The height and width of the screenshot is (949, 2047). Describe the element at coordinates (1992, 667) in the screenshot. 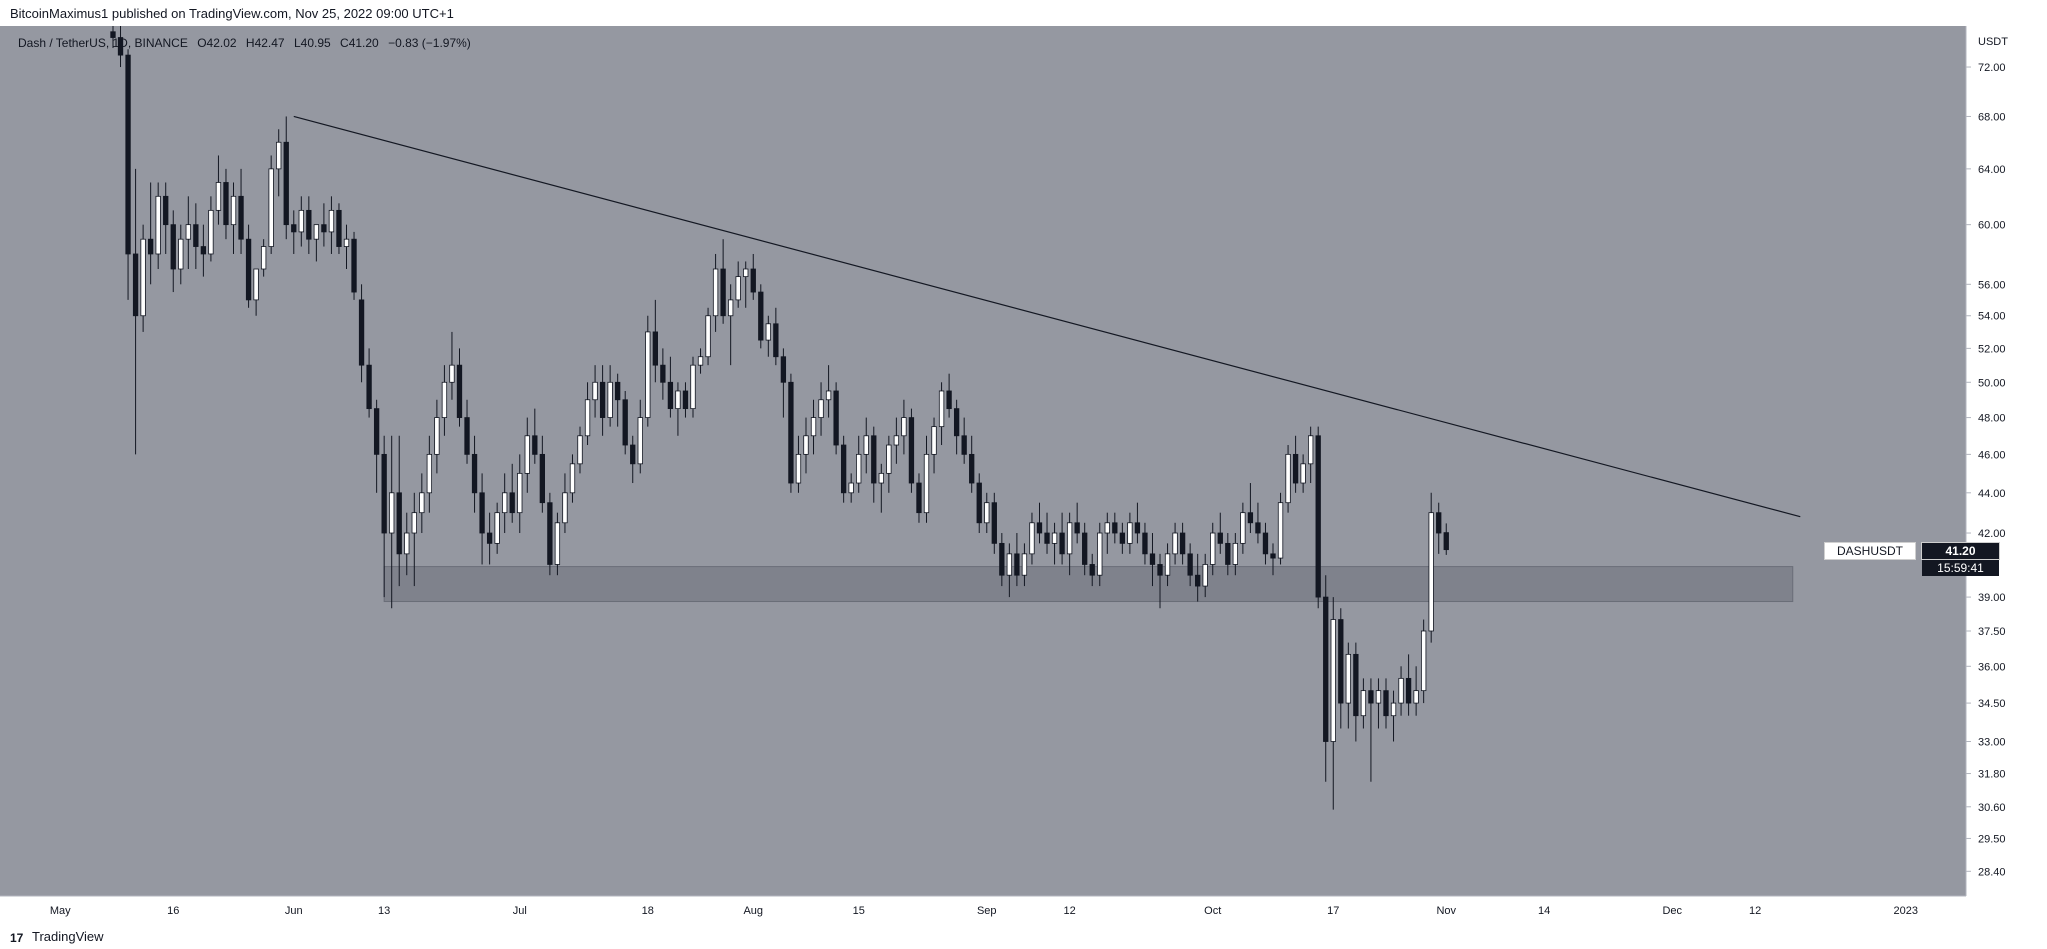

I see `price-tick-label: 36.00` at that location.